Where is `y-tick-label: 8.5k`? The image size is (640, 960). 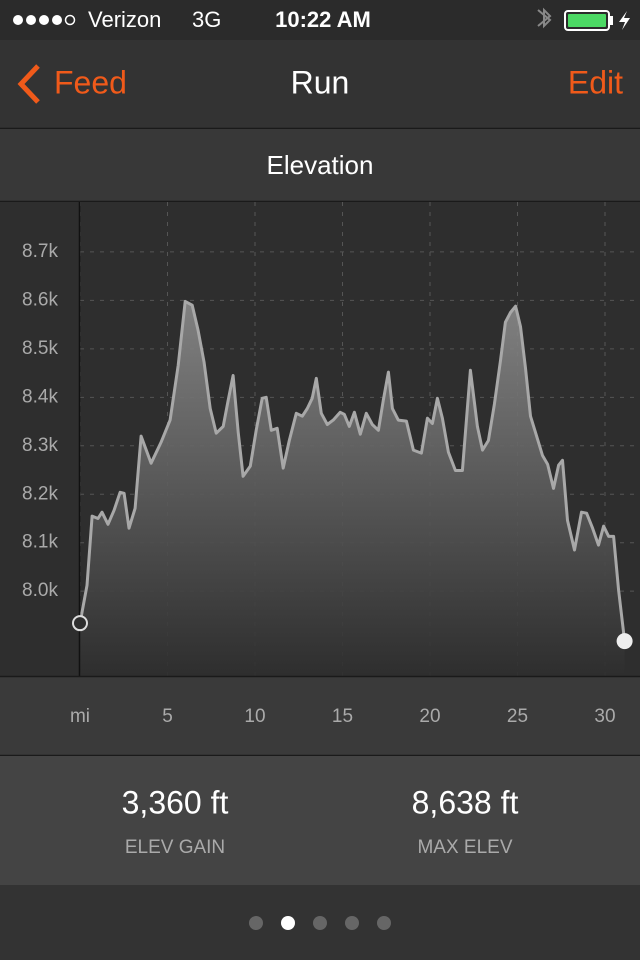
y-tick-label: 8.5k is located at coordinates (40, 348).